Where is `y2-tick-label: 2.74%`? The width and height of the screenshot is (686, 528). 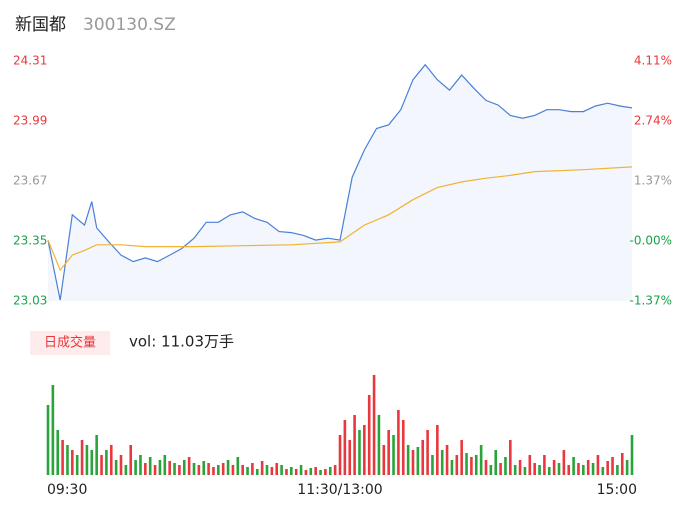
y2-tick-label: 2.74% is located at coordinates (653, 121).